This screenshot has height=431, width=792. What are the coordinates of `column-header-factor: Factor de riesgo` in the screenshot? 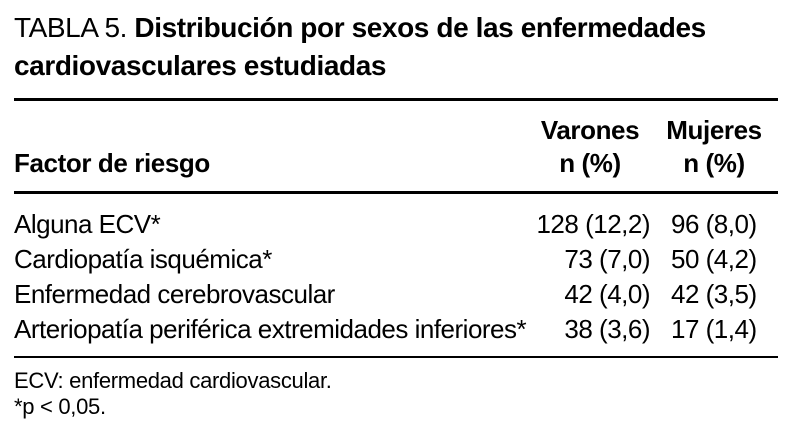 It's located at (112, 163).